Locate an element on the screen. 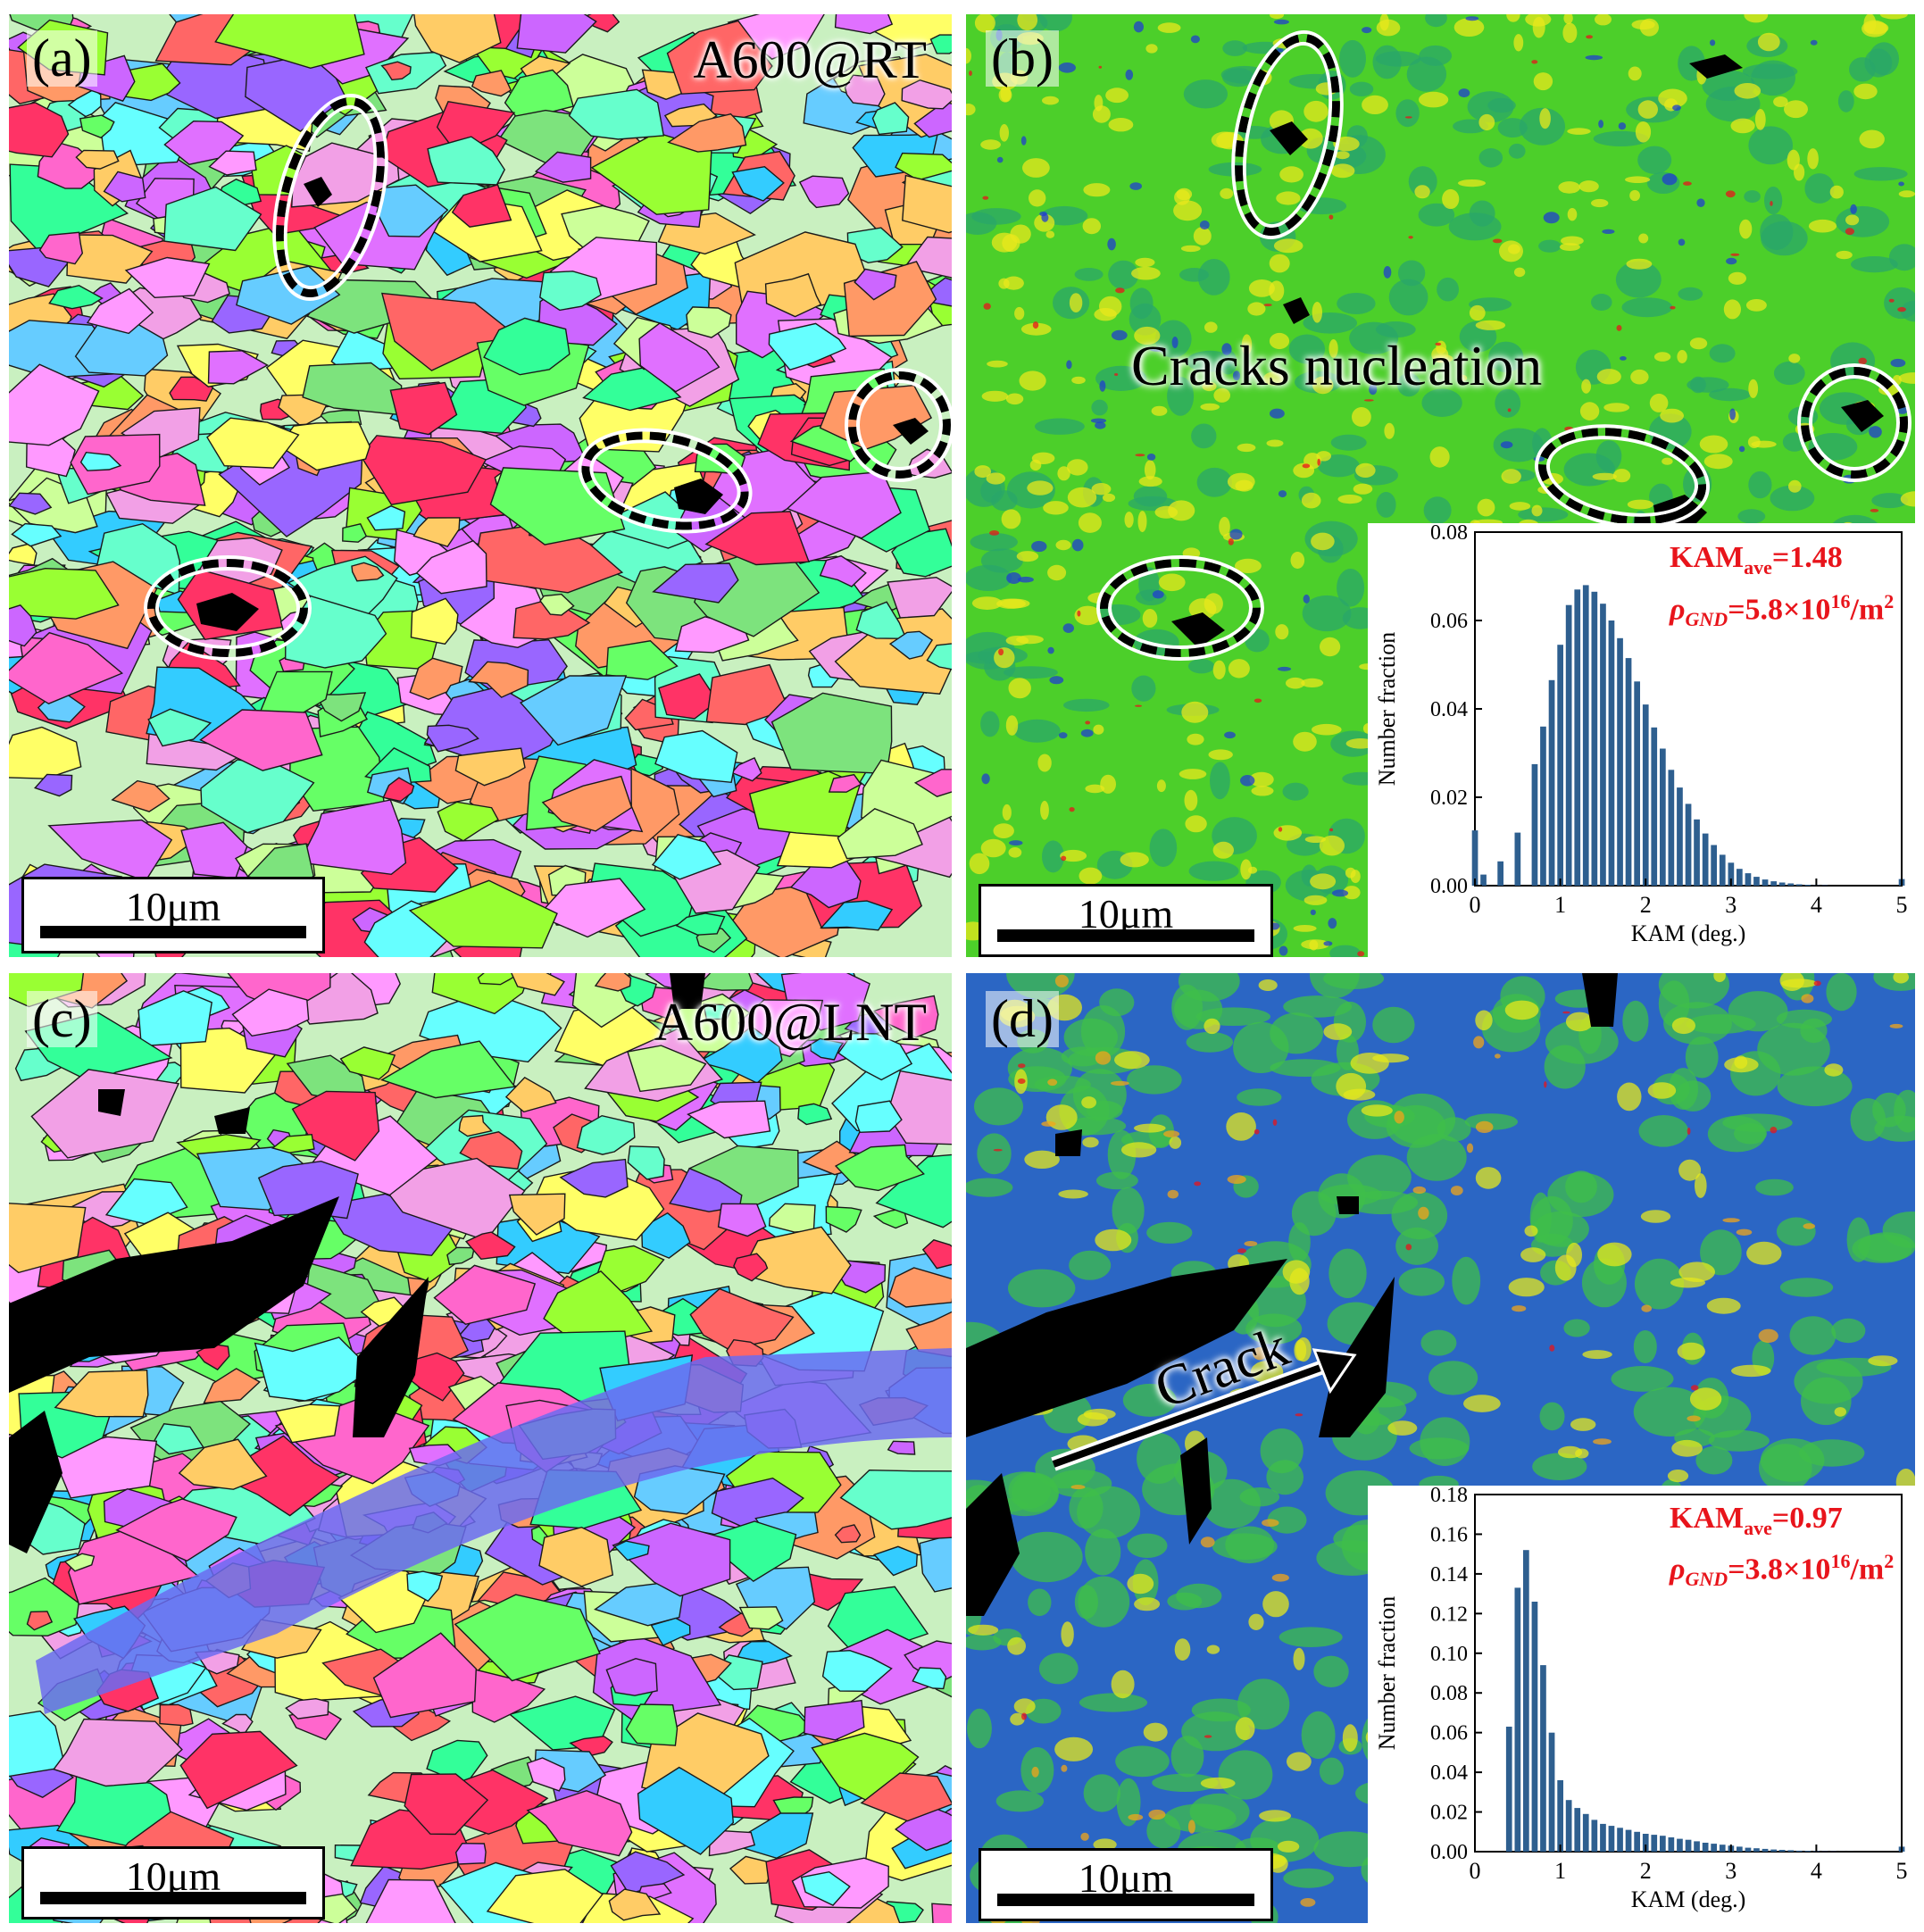 The image size is (1924, 1932). y-tick-label: 0.04 is located at coordinates (1449, 709).